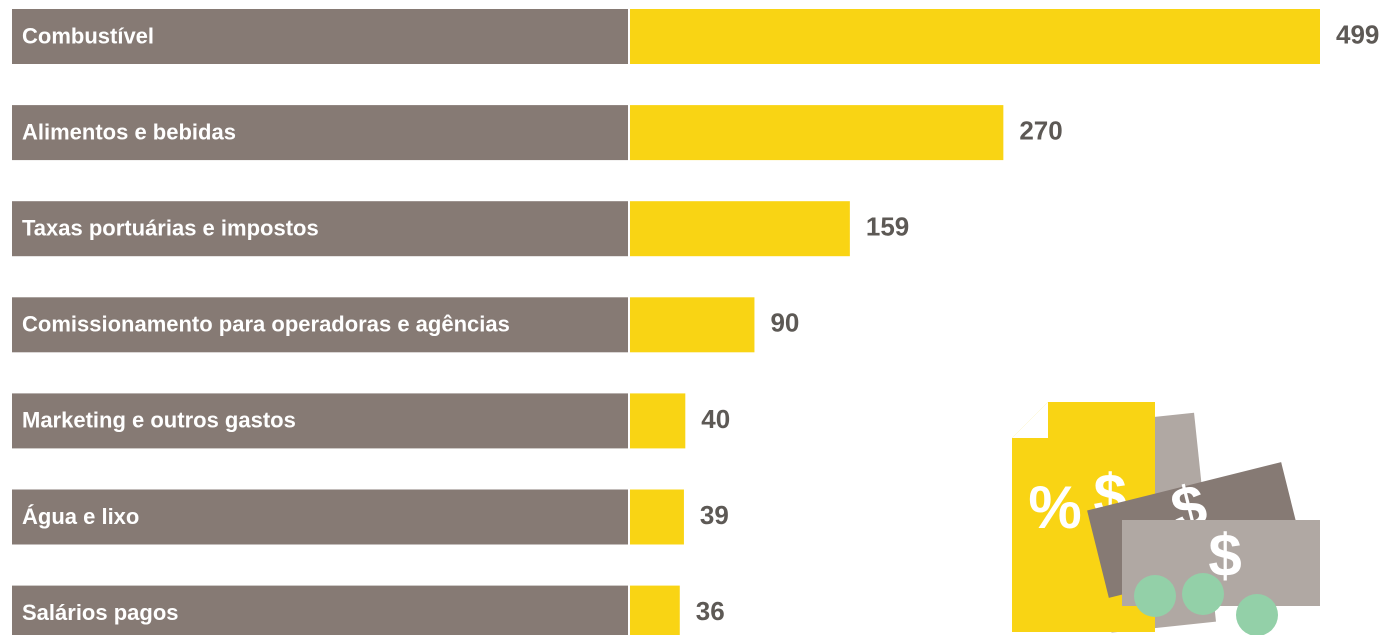  What do you see at coordinates (715, 419) in the screenshot?
I see `value-label: 40` at bounding box center [715, 419].